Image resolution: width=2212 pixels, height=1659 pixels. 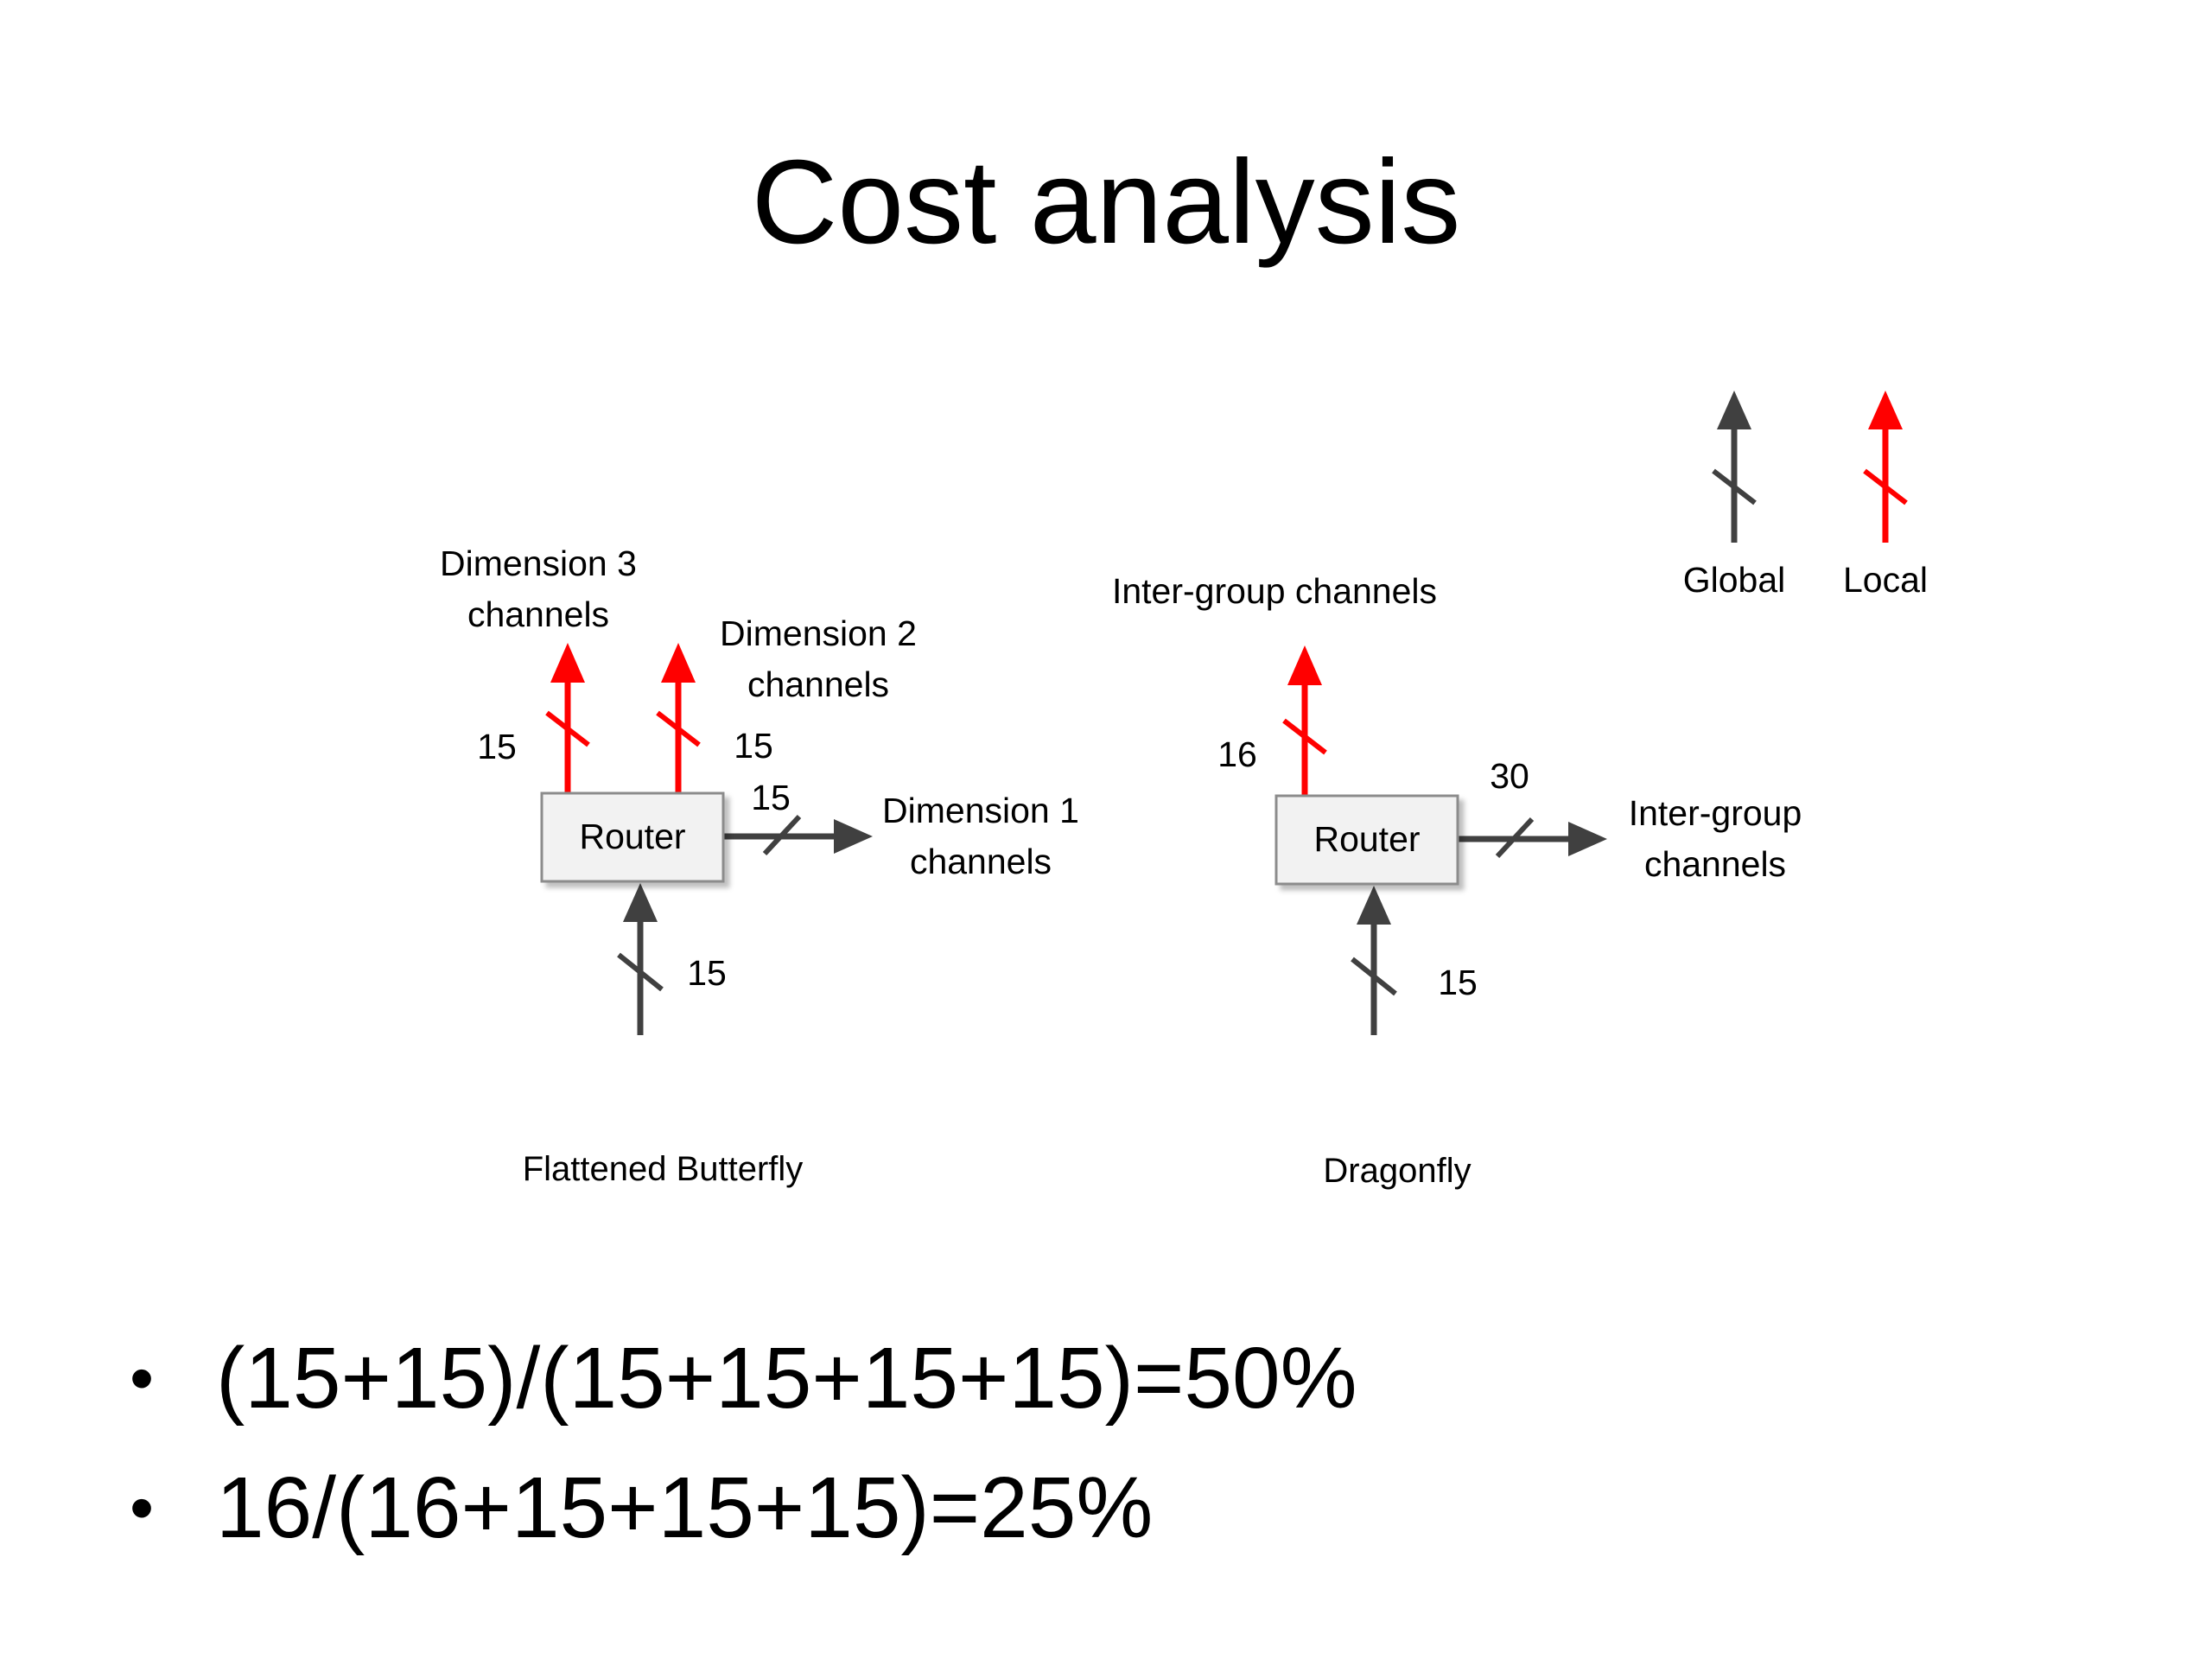 What do you see at coordinates (538, 614) in the screenshot?
I see `fb-dim3-label-line2: channels` at bounding box center [538, 614].